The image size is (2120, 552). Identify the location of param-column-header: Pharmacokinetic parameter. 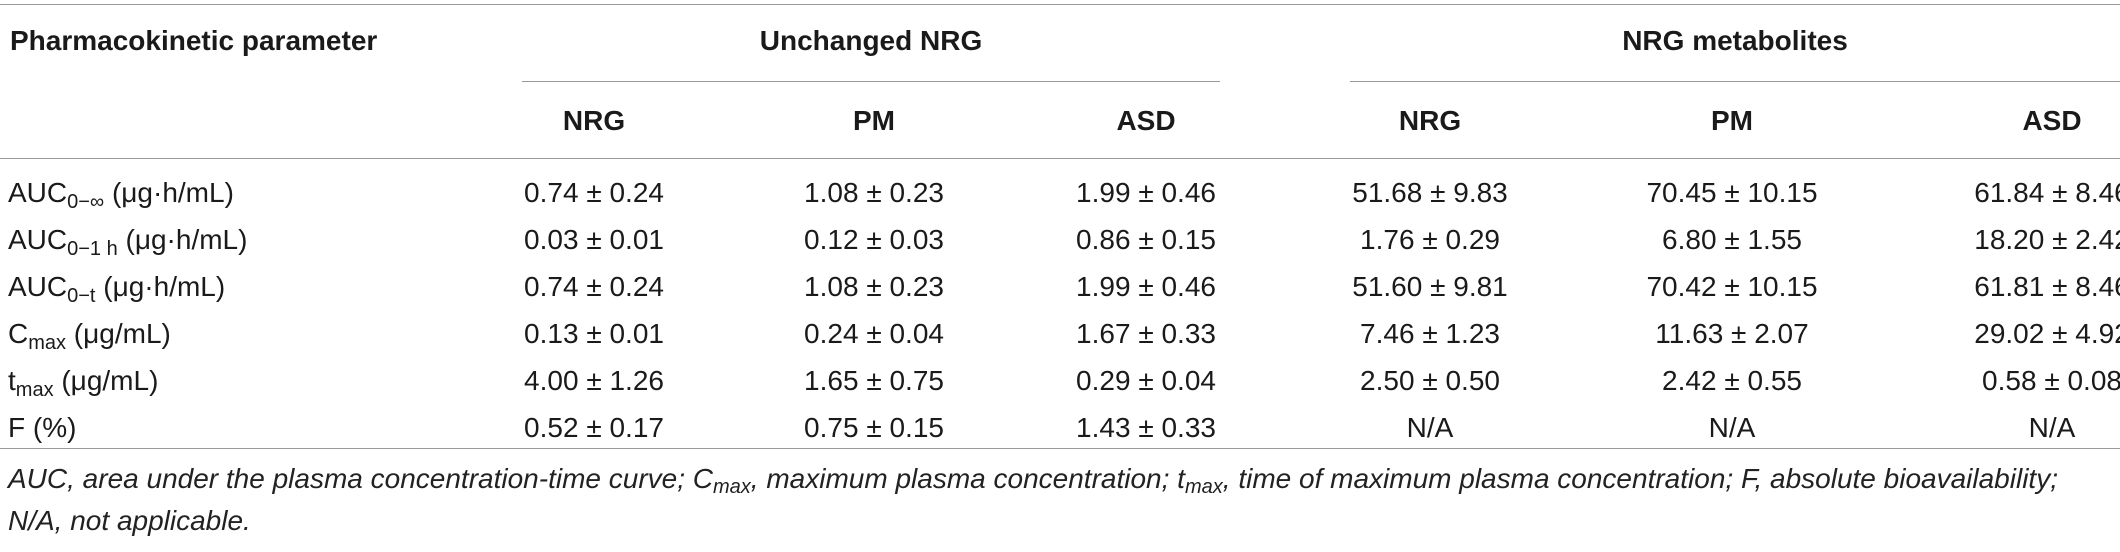
(194, 40).